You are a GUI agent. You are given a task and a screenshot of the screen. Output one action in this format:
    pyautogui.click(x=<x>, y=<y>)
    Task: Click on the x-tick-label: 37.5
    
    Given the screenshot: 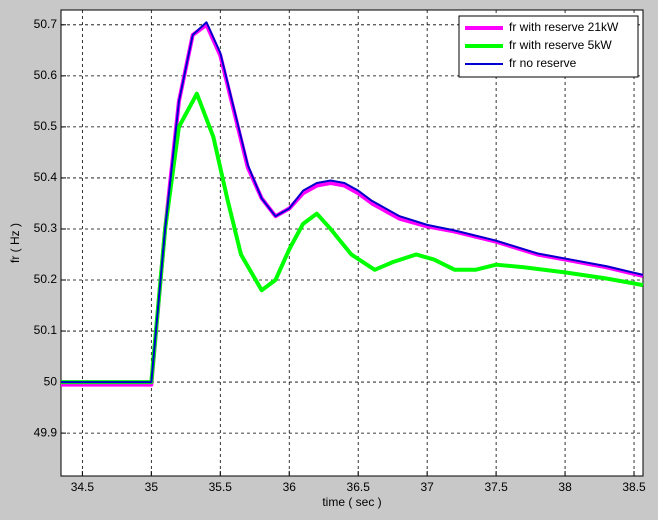 What is the action you would take?
    pyautogui.click(x=496, y=487)
    